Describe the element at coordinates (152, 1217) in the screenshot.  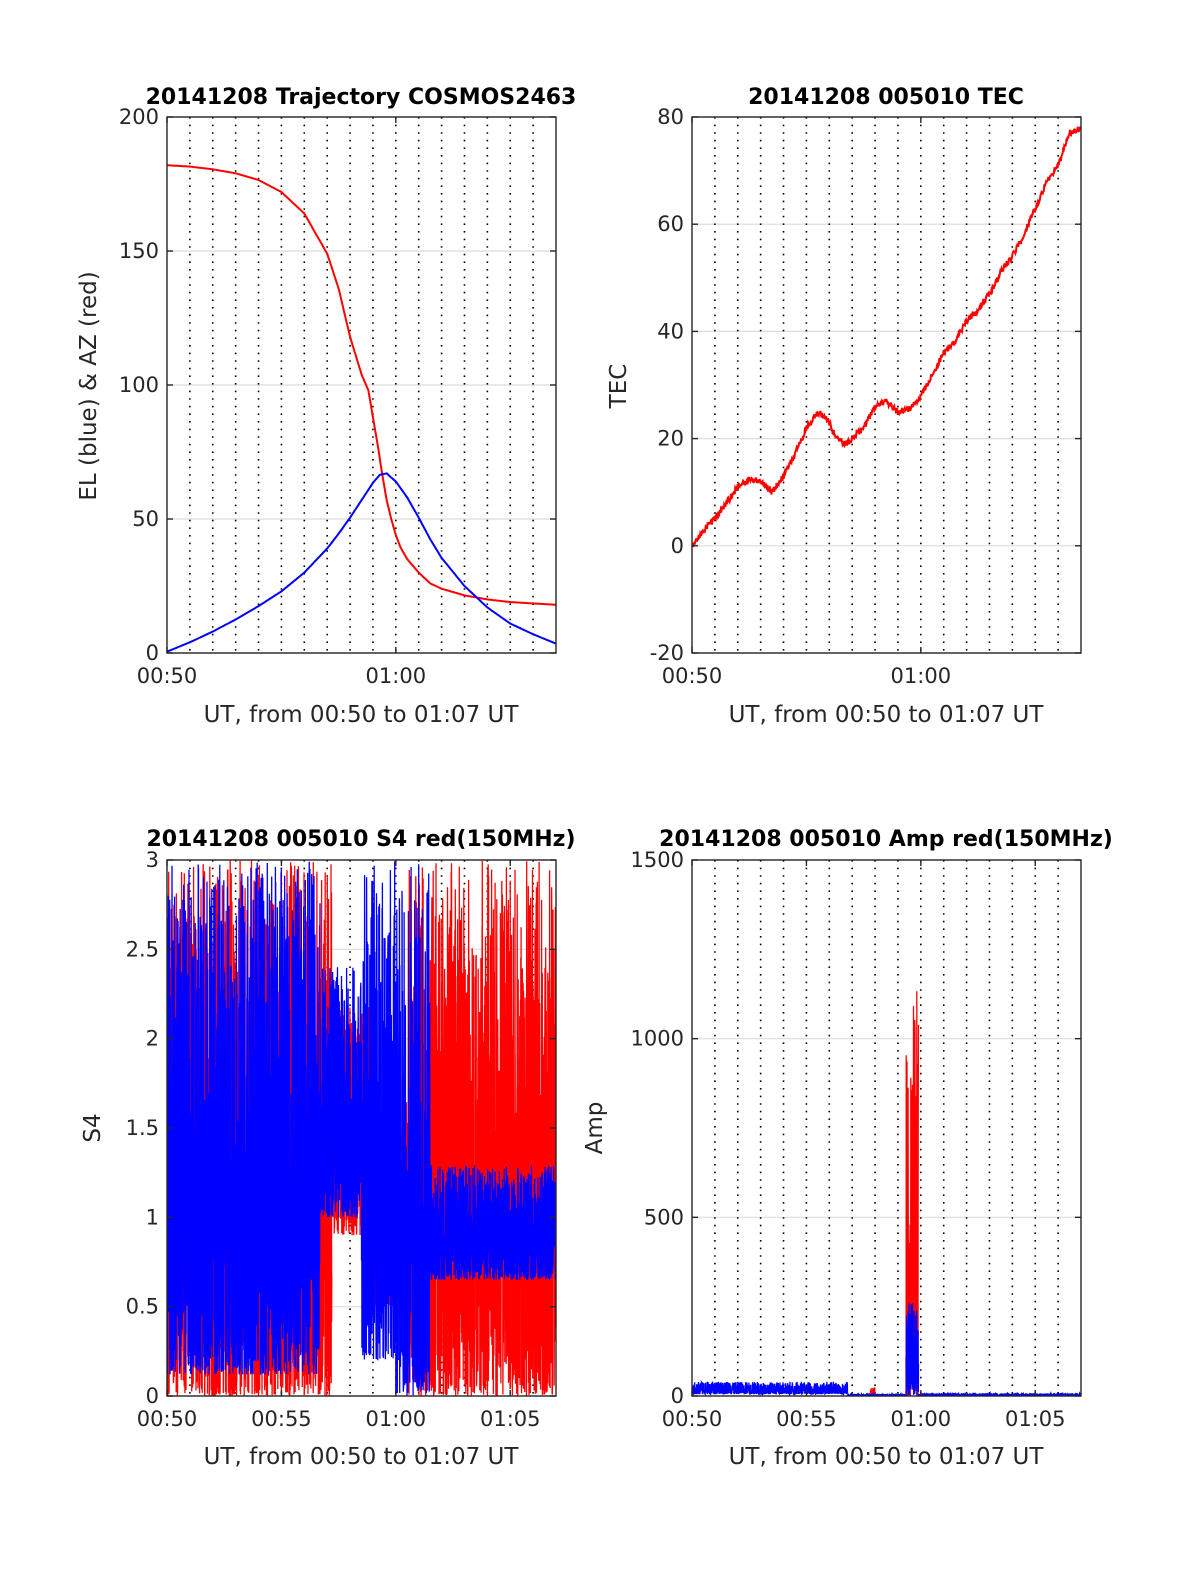
I see `s4-ytick-label: 1` at that location.